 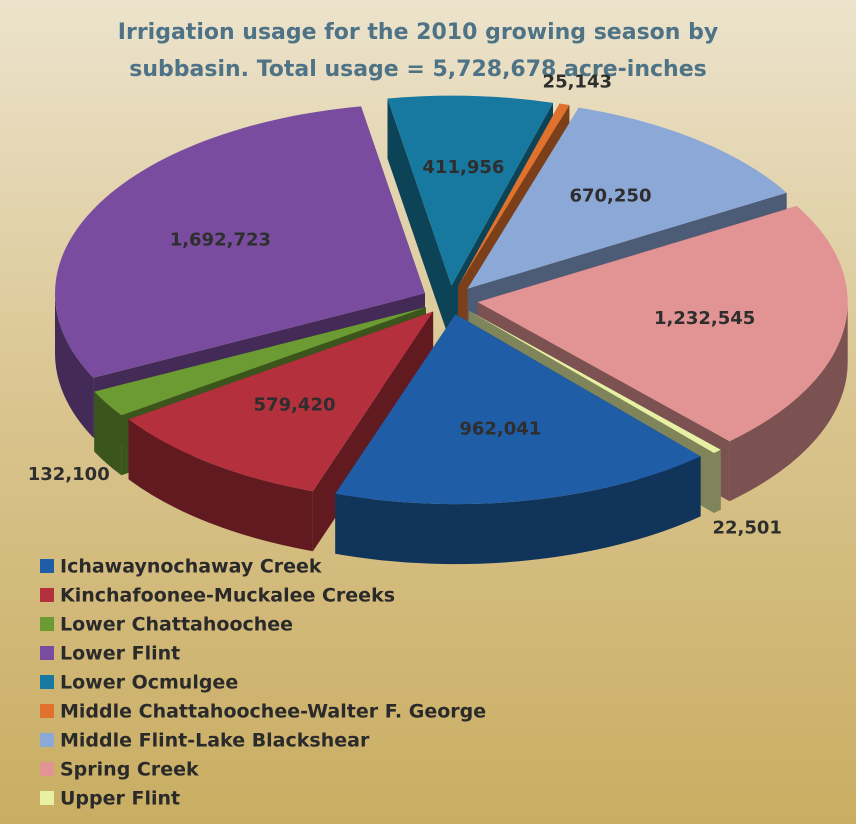 What do you see at coordinates (746, 527) in the screenshot?
I see `data-label: 22,501` at bounding box center [746, 527].